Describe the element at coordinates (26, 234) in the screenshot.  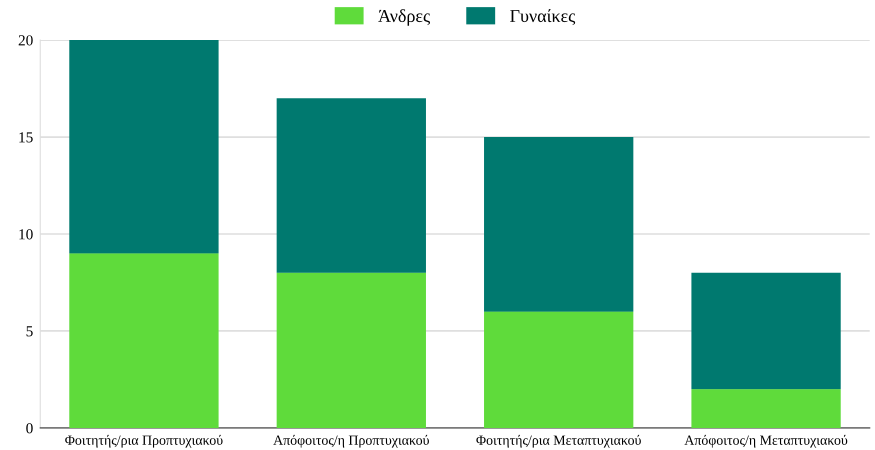
I see `y-tick-label: 10` at that location.